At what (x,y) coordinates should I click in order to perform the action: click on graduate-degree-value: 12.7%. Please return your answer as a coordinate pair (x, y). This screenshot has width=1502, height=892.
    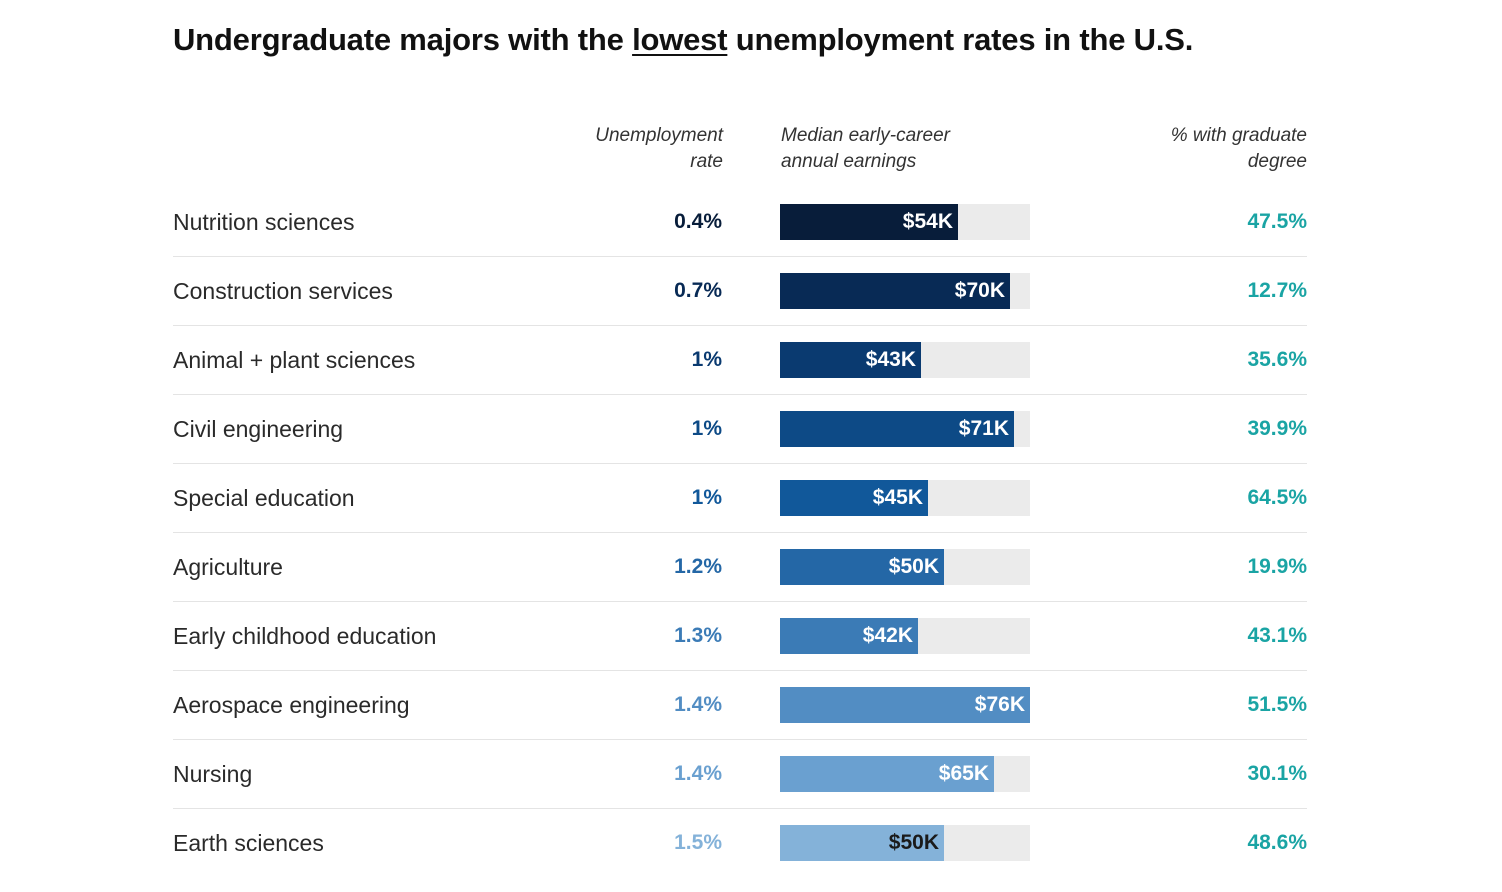
    Looking at the image, I should click on (1277, 290).